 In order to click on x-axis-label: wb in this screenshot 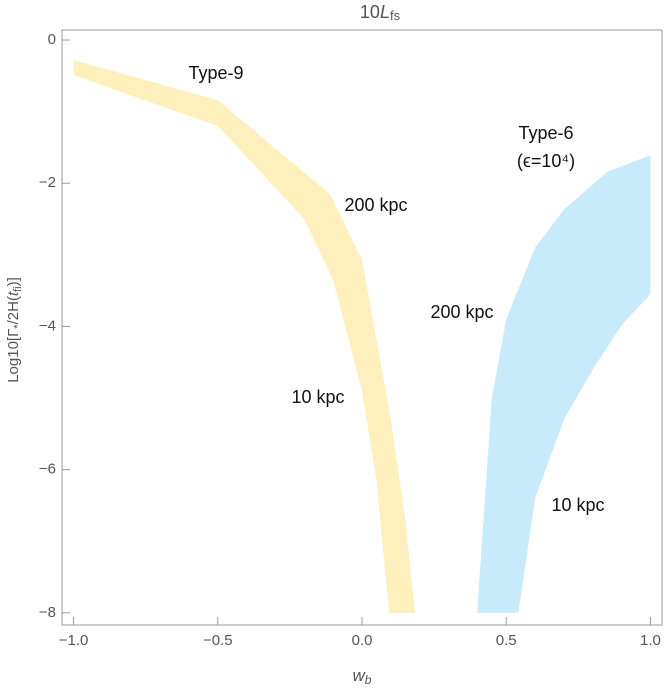, I will do `click(362, 676)`.